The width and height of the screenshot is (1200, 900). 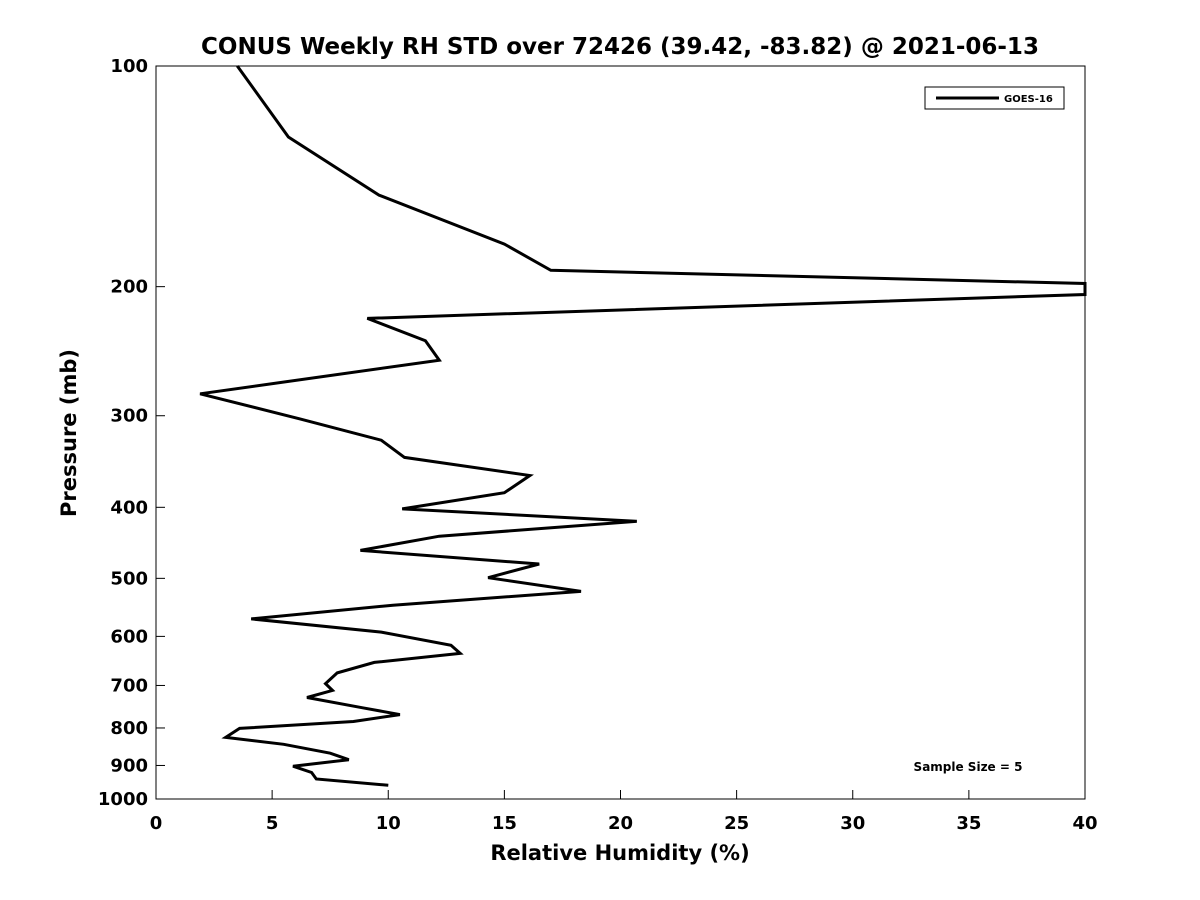 What do you see at coordinates (624, 812) in the screenshot?
I see `x-axis: 0 5 10 15 20 25 30 35 40` at bounding box center [624, 812].